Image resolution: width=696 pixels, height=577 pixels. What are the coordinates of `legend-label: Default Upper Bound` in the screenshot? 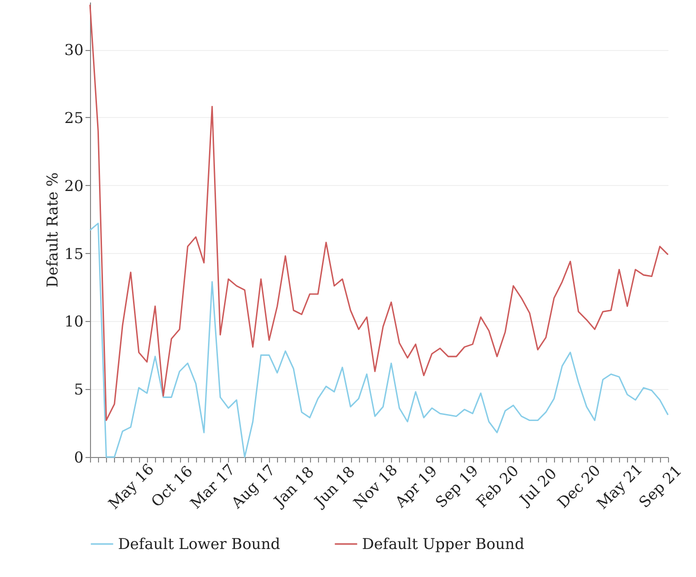 It's located at (443, 544).